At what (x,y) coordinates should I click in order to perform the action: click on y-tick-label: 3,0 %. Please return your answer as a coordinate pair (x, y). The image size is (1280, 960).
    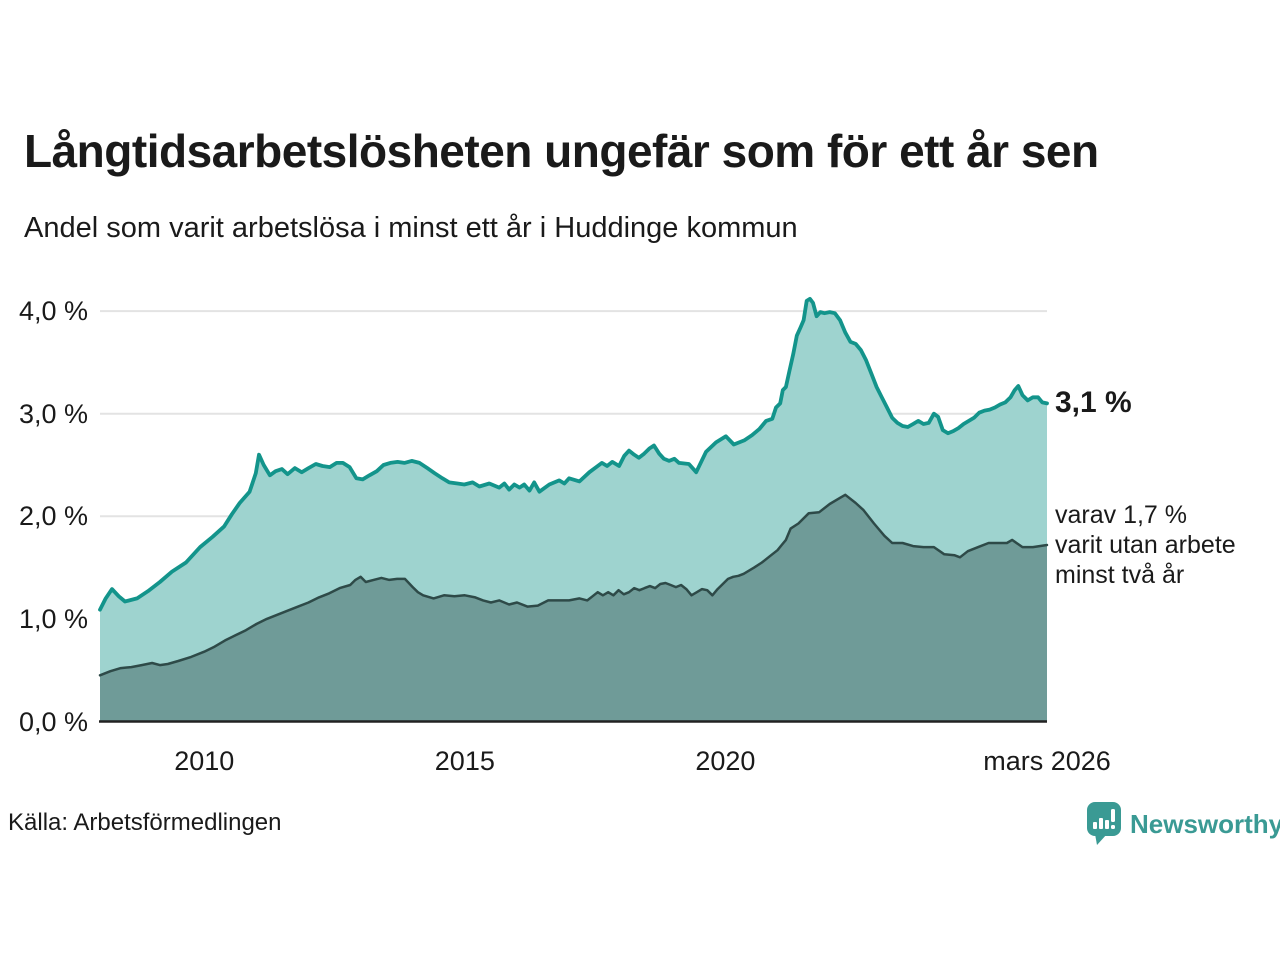
    Looking at the image, I should click on (53, 413).